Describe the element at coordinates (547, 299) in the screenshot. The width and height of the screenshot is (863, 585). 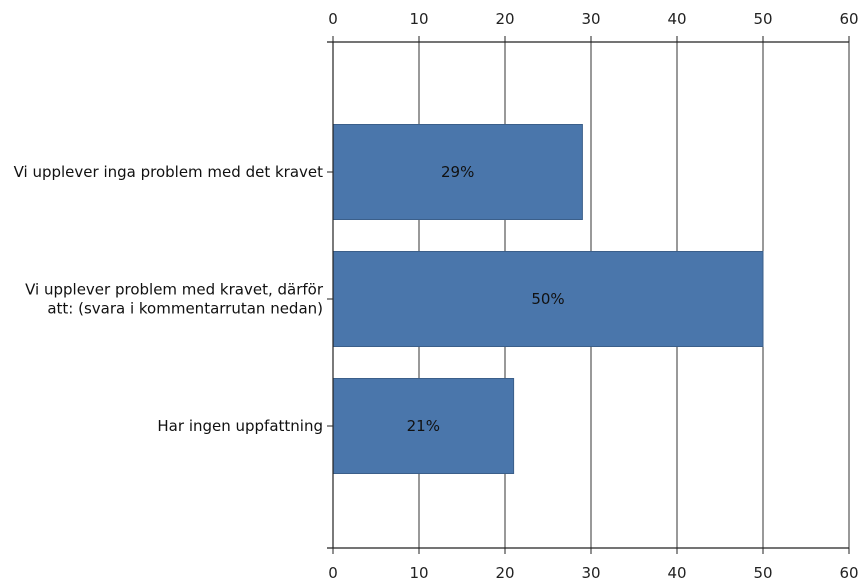
I see `data-label-2: 50%` at that location.